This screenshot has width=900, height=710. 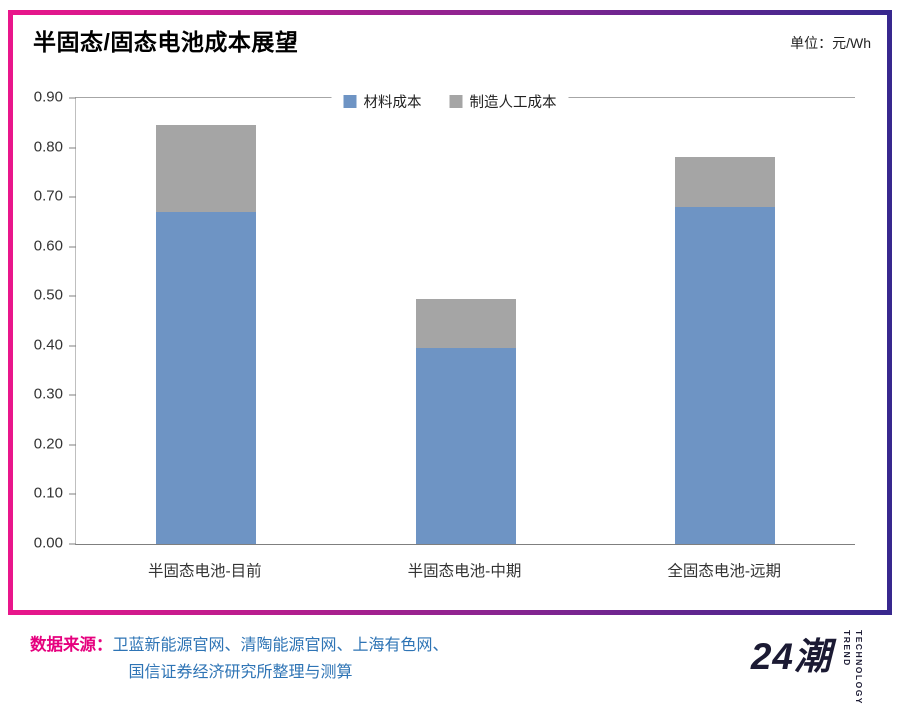 What do you see at coordinates (513, 103) in the screenshot?
I see `legend-label: 制造人工成本` at bounding box center [513, 103].